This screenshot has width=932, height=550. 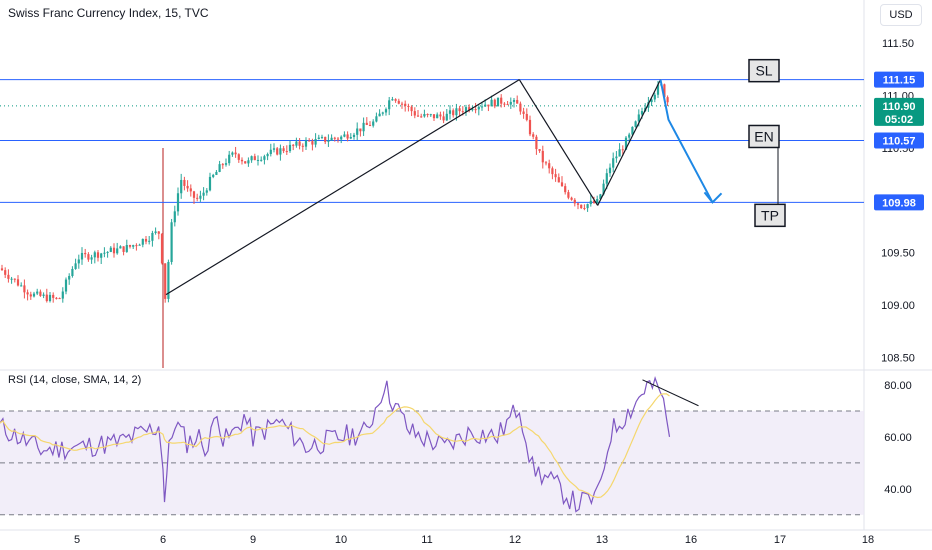 I want to click on time-tick-label: 18, so click(x=868, y=540).